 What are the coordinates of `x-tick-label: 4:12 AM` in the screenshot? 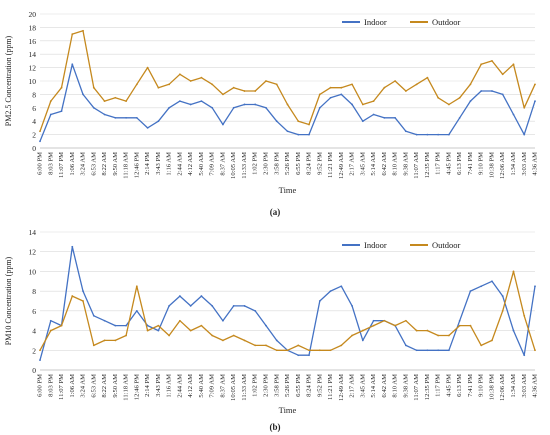 It's located at (190, 386).